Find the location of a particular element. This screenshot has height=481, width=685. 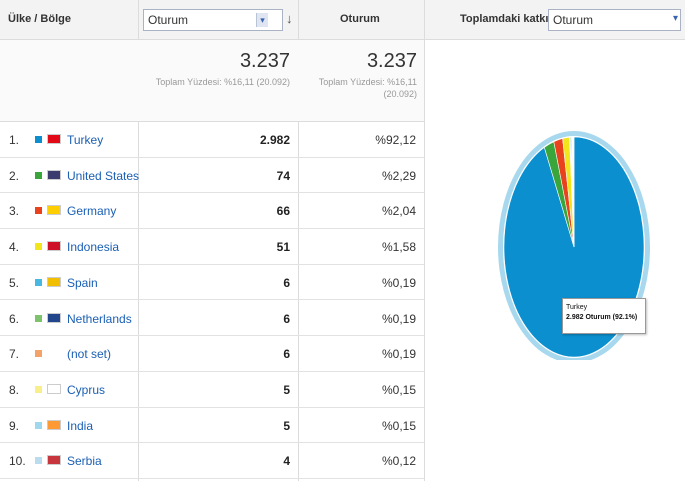

row-index: 8. is located at coordinates (14, 389).